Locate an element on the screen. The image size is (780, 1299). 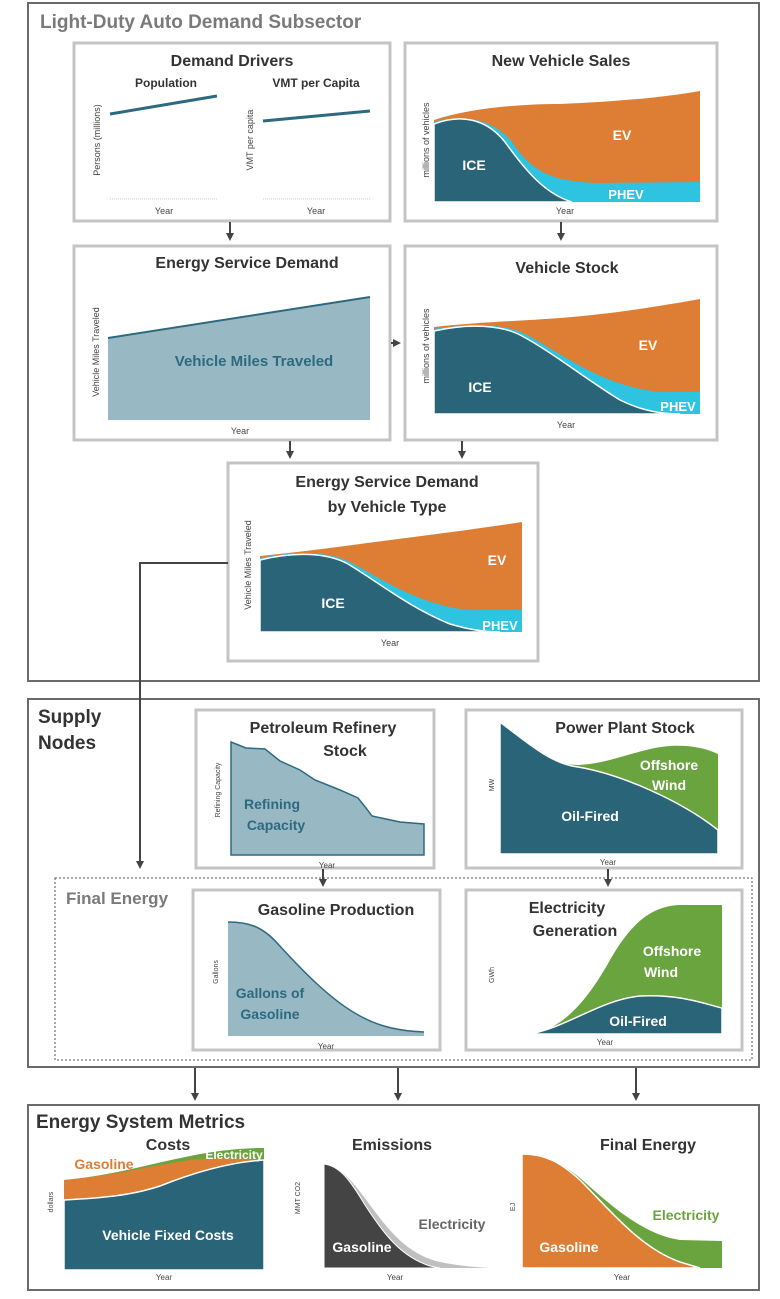
electricity-wind-label-line2: Wind is located at coordinates (661, 972).